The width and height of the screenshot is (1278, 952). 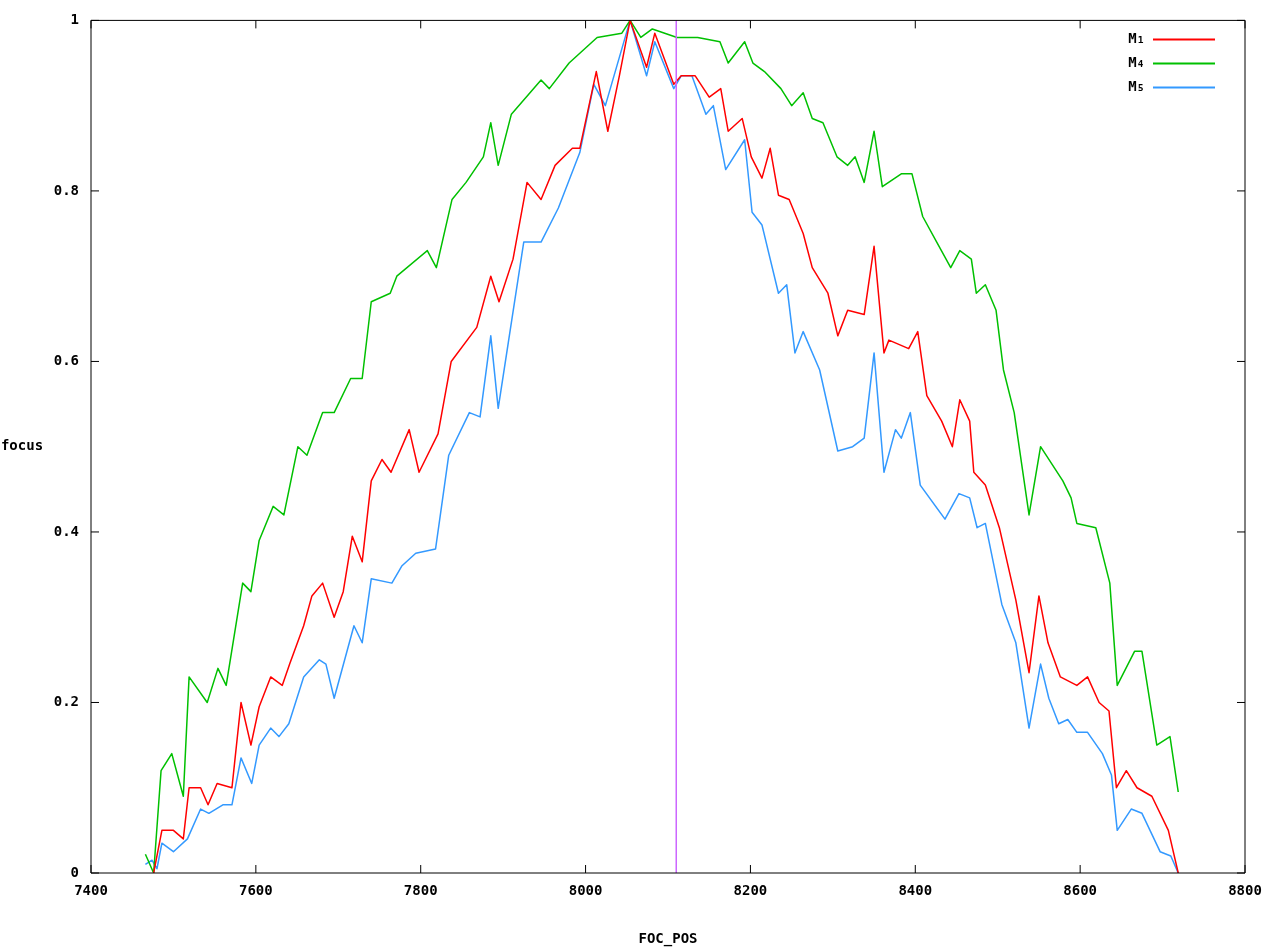 What do you see at coordinates (420, 890) in the screenshot?
I see `x-tick-label: 7800` at bounding box center [420, 890].